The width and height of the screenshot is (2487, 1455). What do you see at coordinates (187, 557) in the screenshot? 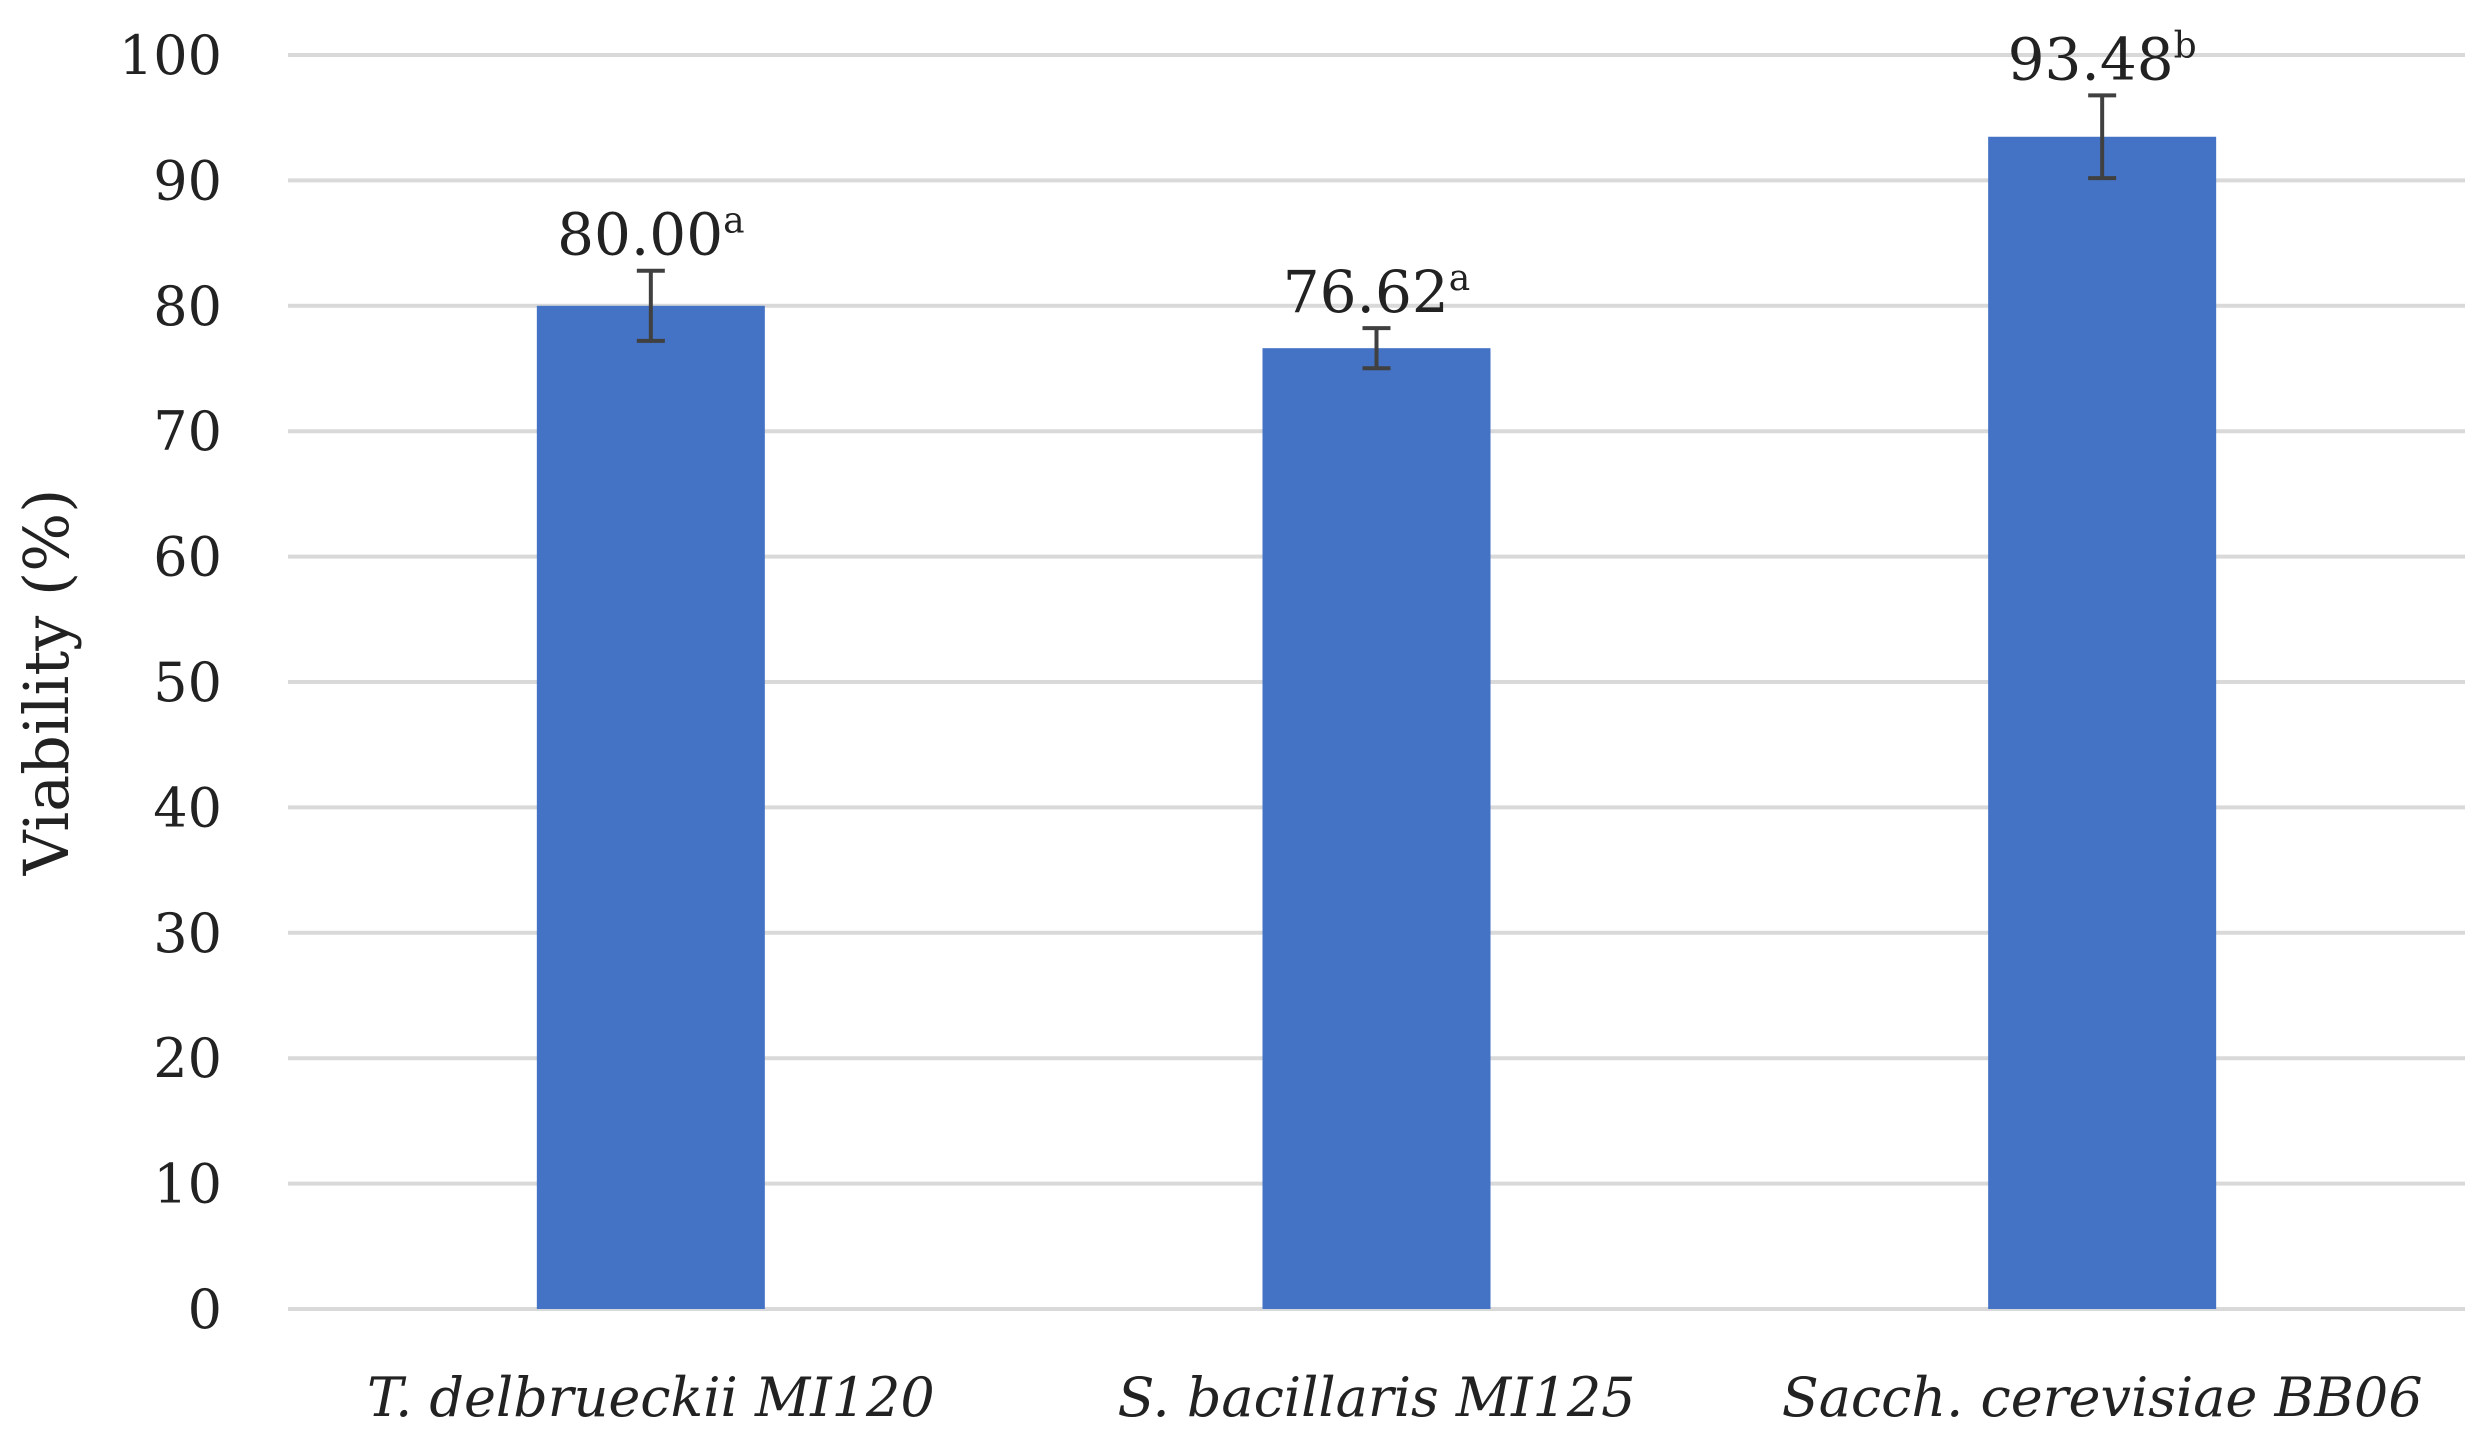
I see `y-tick-label: 60` at bounding box center [187, 557].